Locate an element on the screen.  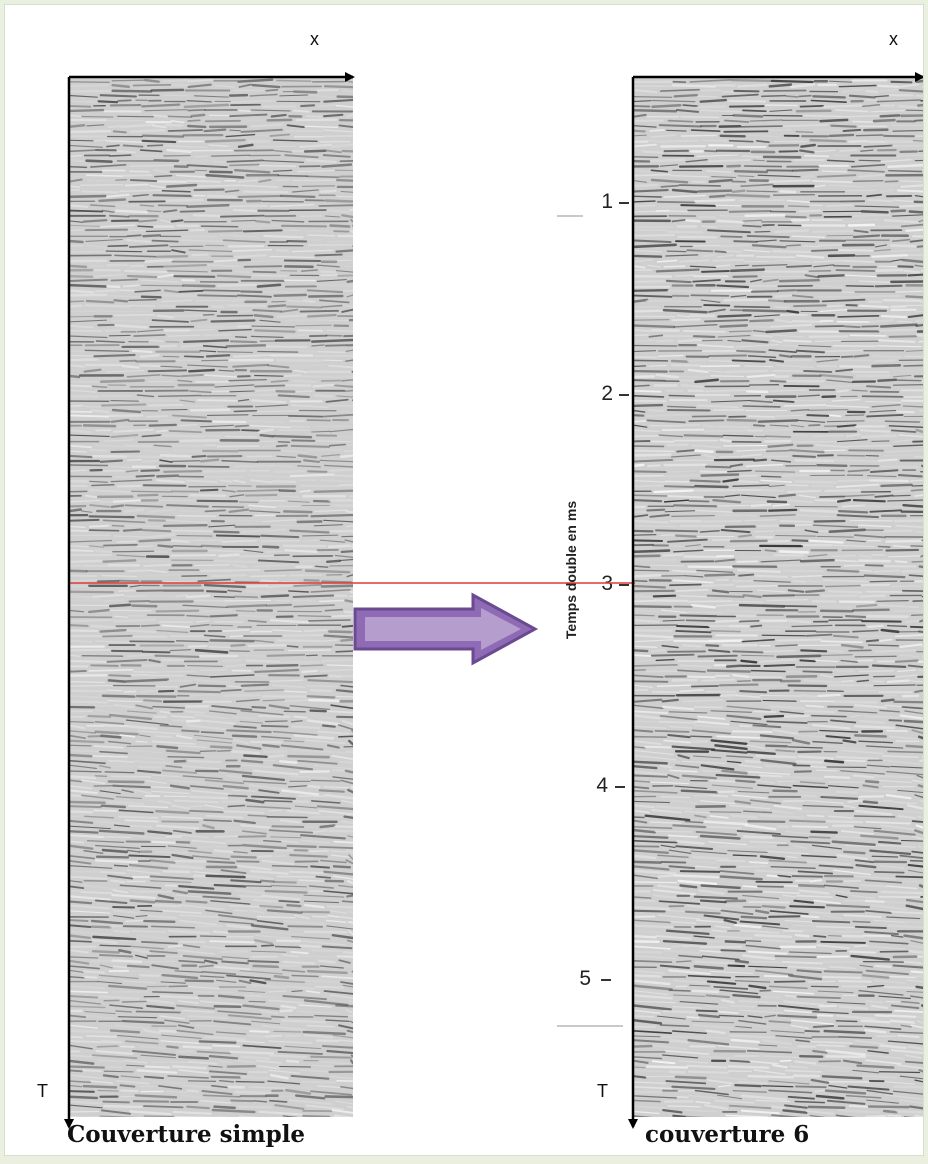
t-axis-label-left: T is located at coordinates (42, 1091).